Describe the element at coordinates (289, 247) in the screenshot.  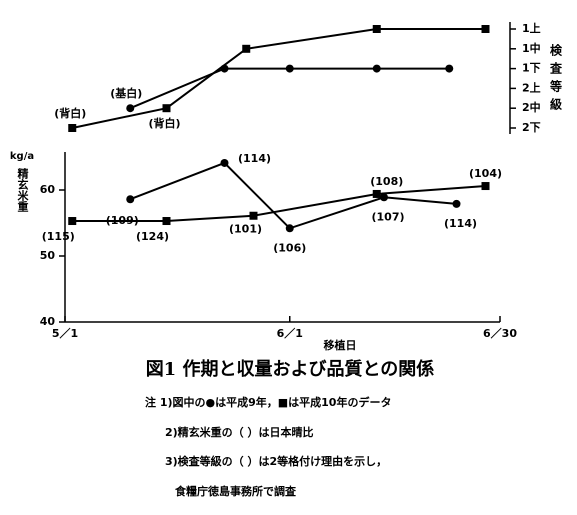
I see `point-label: (106)` at that location.